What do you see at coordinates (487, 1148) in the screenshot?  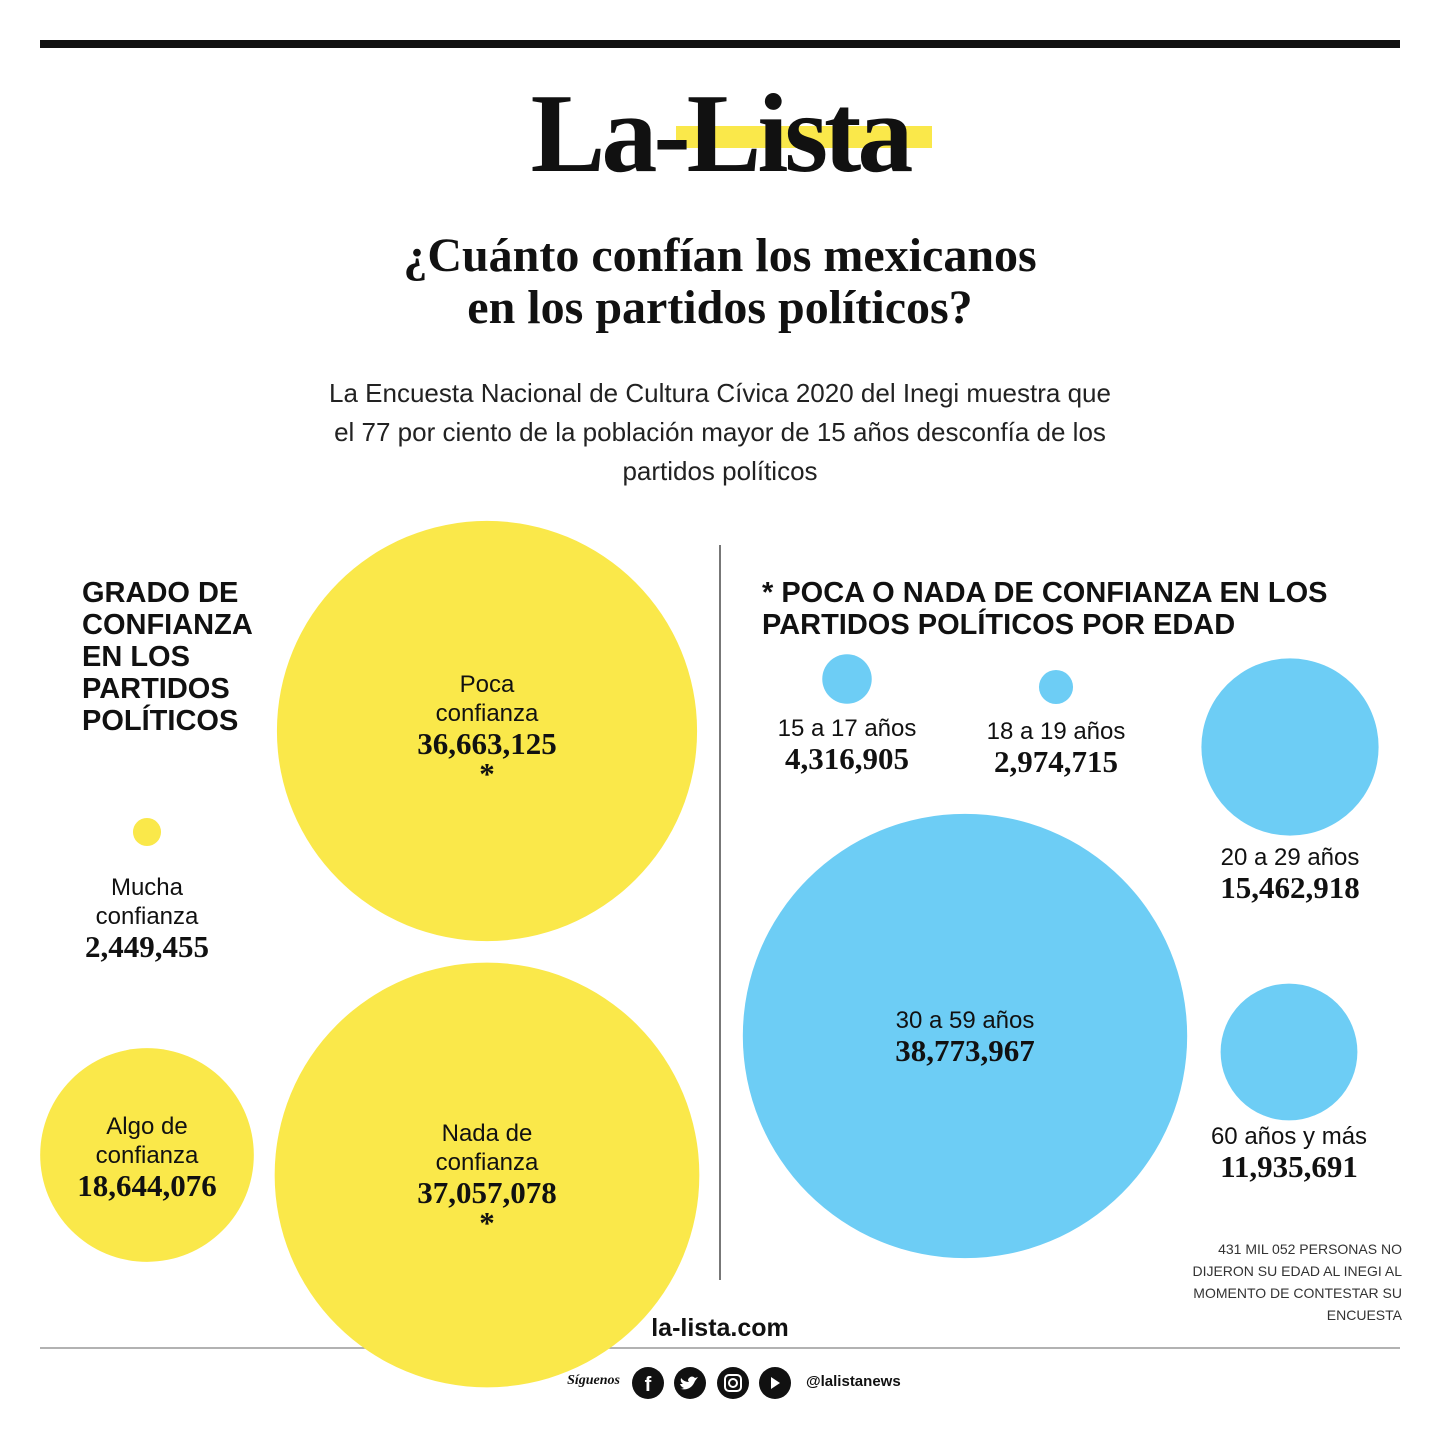 I see `category-label: Nada de confianza` at bounding box center [487, 1148].